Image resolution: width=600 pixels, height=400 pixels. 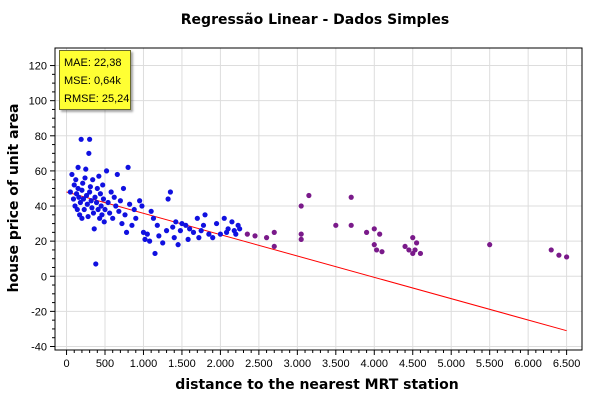 I want to click on x-tick-label: 4.000, so click(x=375, y=364).